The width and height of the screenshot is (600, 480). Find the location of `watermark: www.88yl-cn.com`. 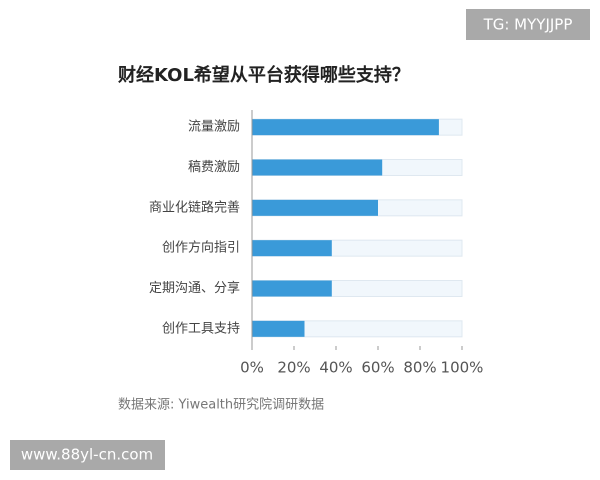

watermark: www.88yl-cn.com is located at coordinates (87, 455).